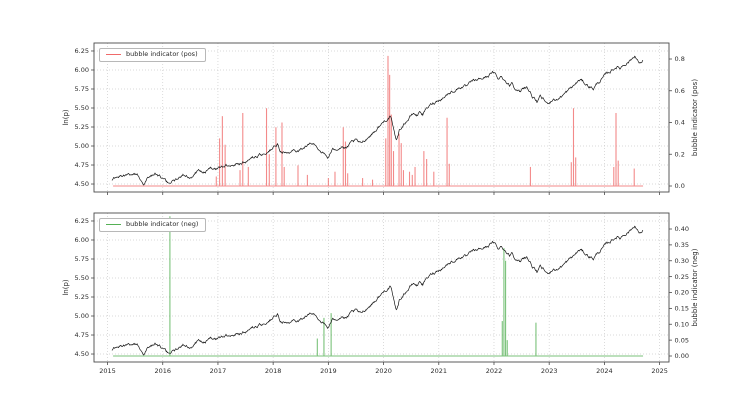 The image size is (743, 413). What do you see at coordinates (162, 224) in the screenshot?
I see `legend-label-neg: bubble indicator (neg)` at bounding box center [162, 224].